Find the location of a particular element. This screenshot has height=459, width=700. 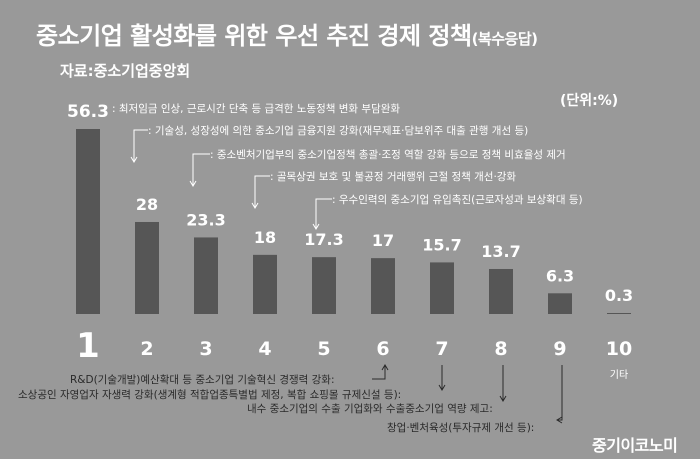

value-label-5: 17.3 is located at coordinates (323, 239).